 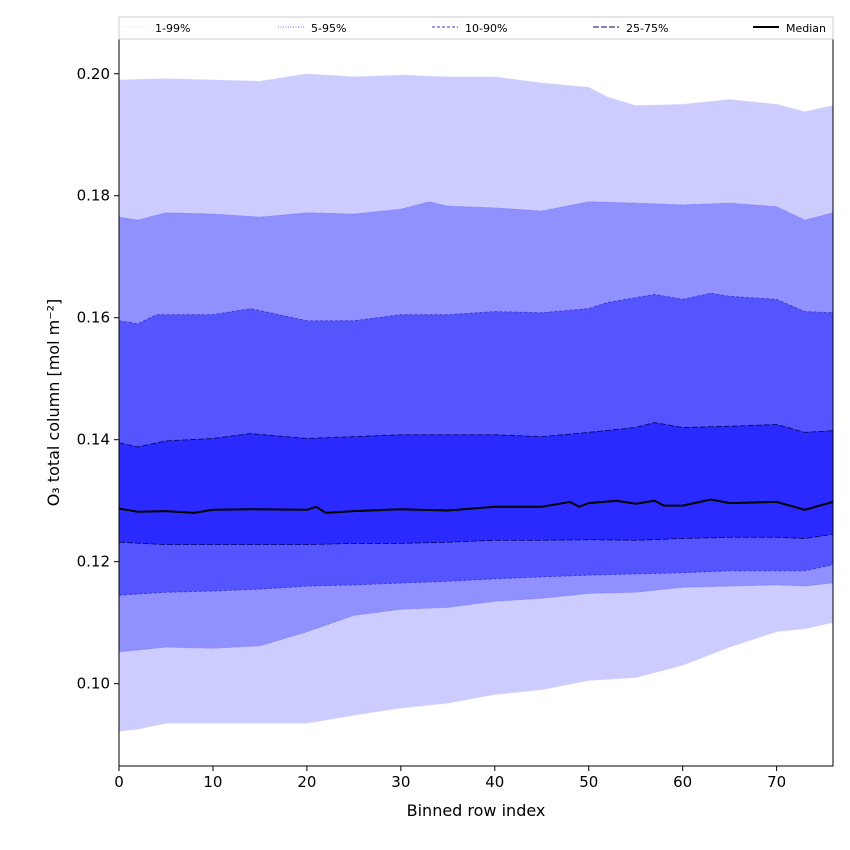 I want to click on y-tick-label: 0.14, so click(x=93, y=440).